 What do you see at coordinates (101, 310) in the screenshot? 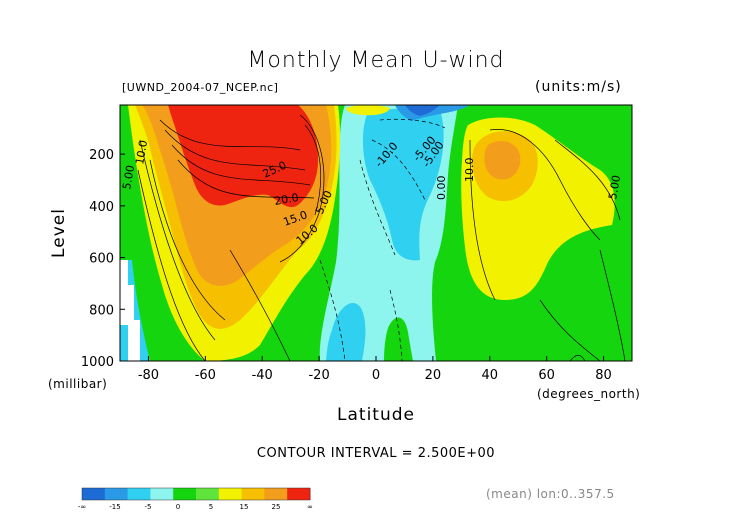
I see `y-tick-label: 800` at bounding box center [101, 310].